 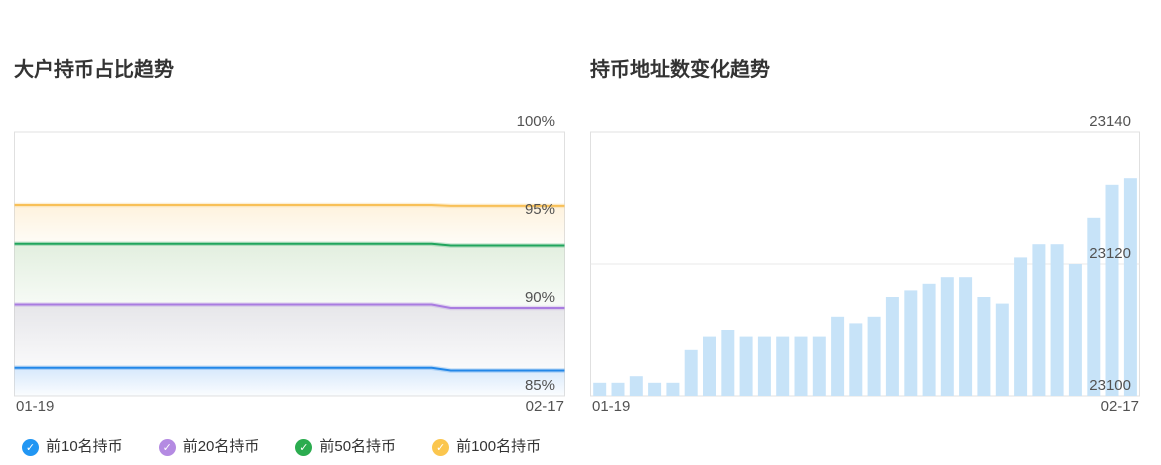 What do you see at coordinates (536, 121) in the screenshot?
I see `left-y-axis-label: 100%` at bounding box center [536, 121].